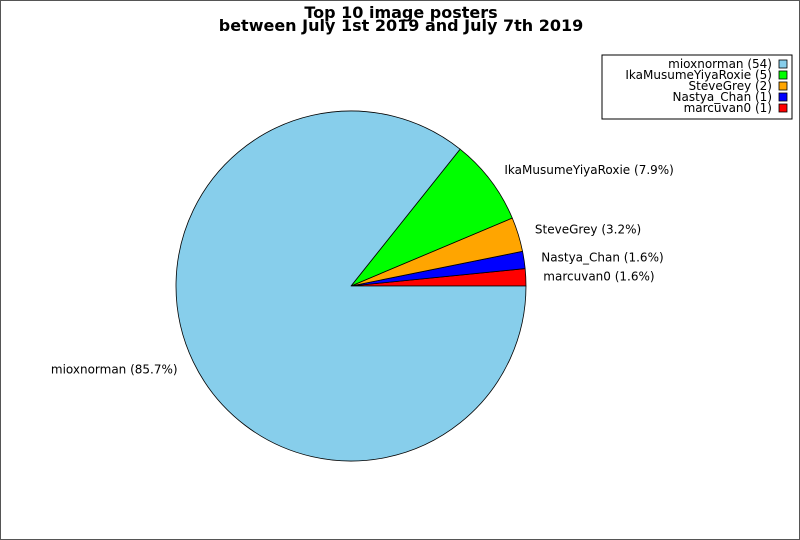 The image size is (800, 540). I want to click on slice-label-stevegrey: SteveGrey (3.2%), so click(588, 229).